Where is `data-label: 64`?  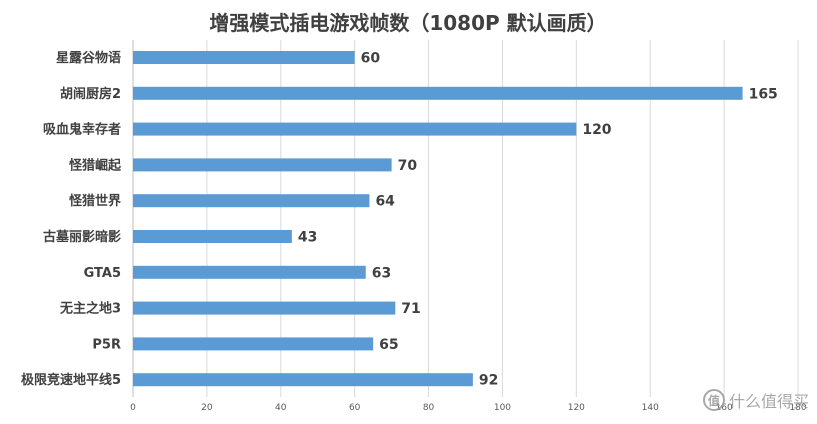
data-label: 64 is located at coordinates (385, 202).